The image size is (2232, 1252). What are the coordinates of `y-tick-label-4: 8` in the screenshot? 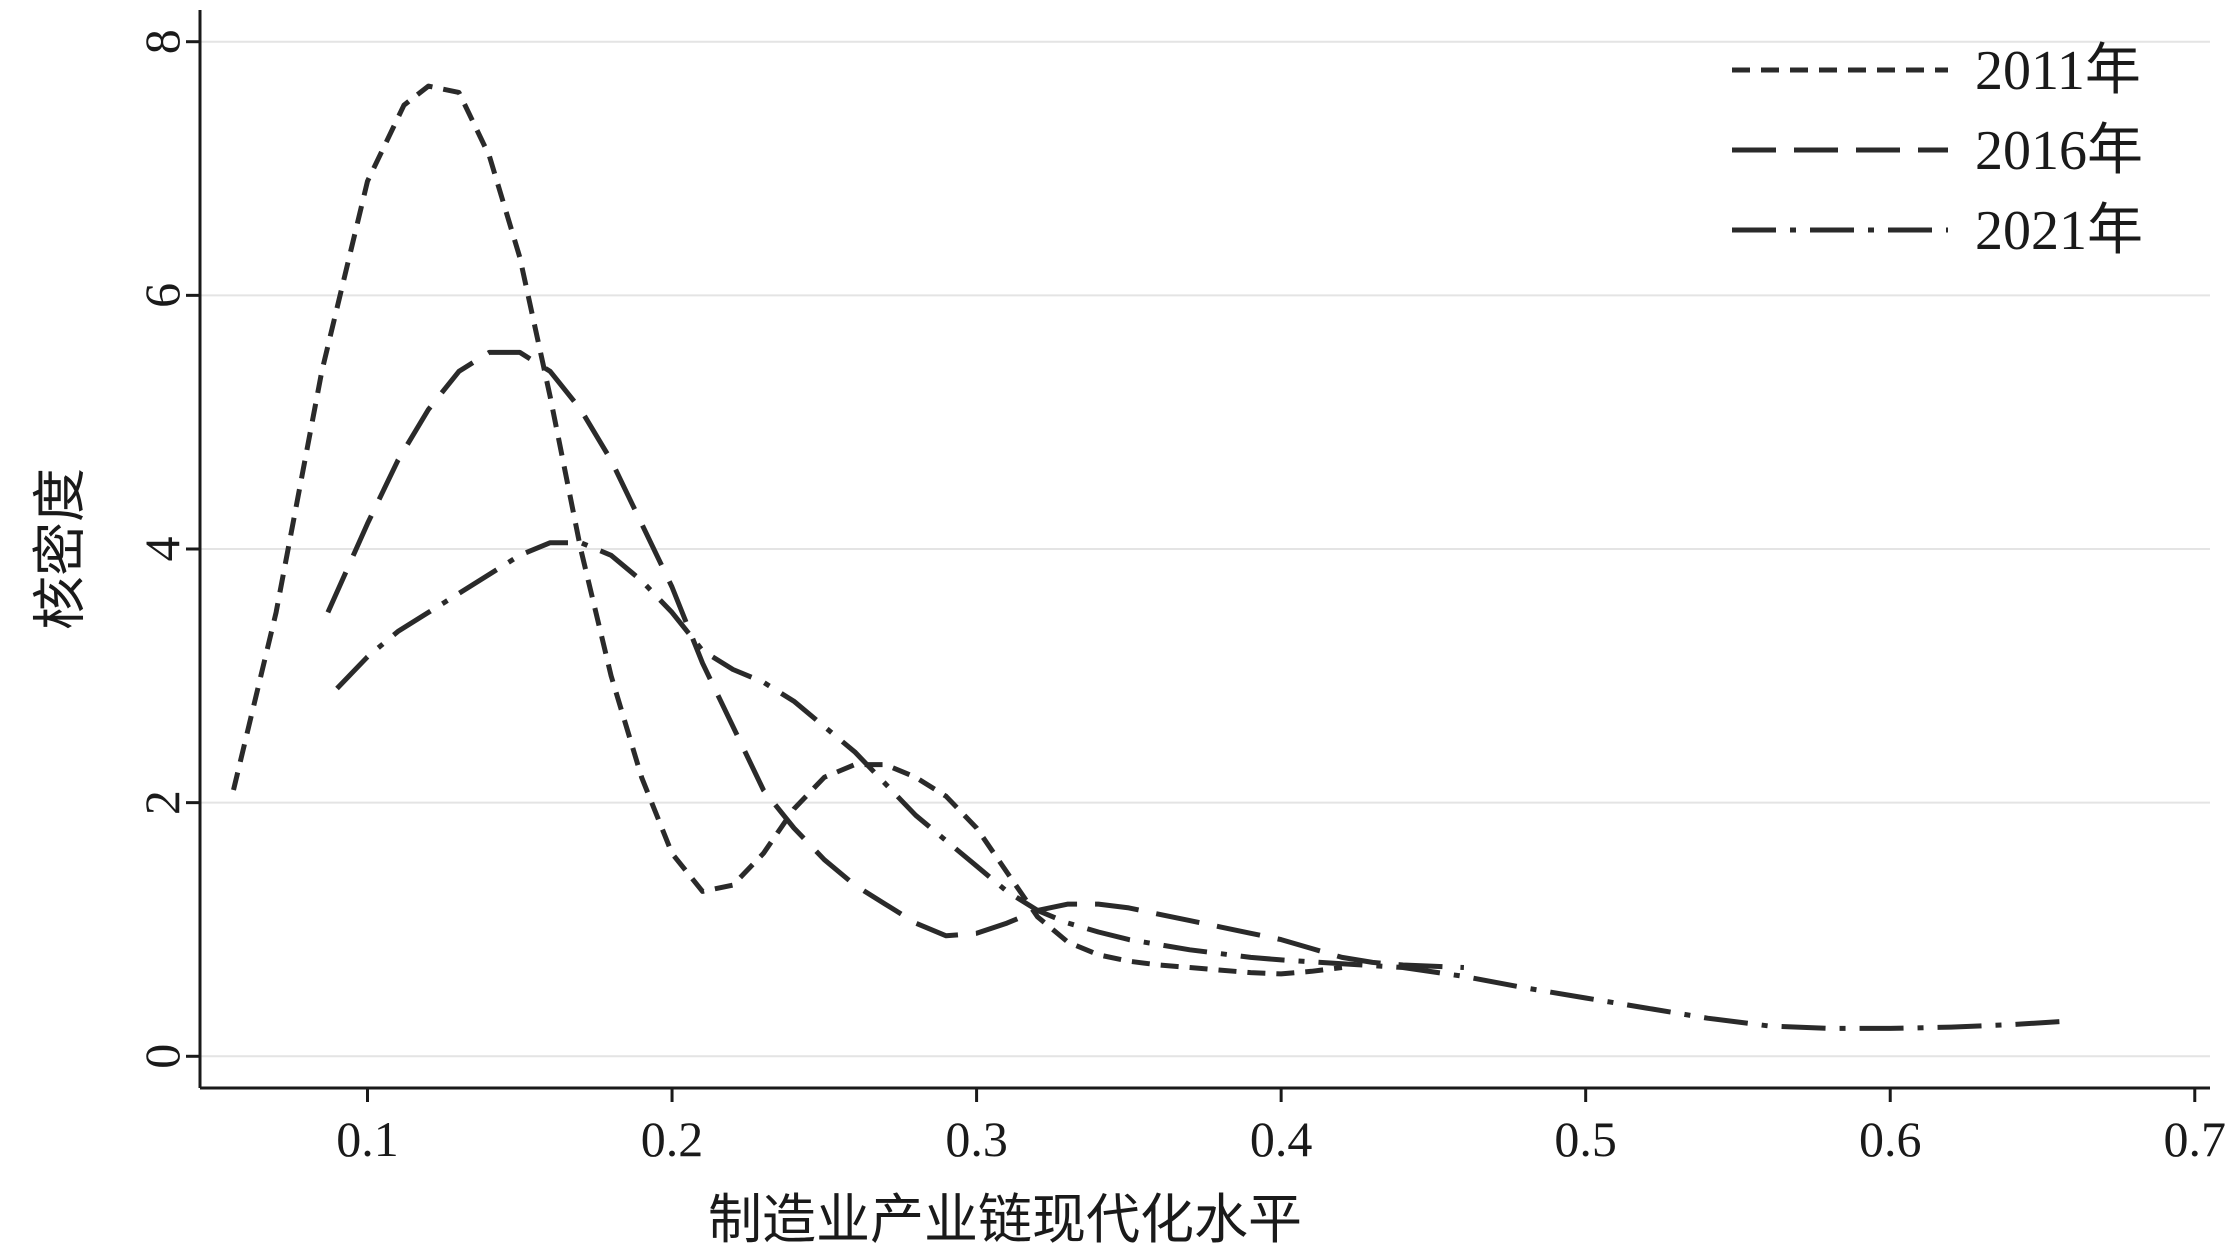 It's located at (162, 41).